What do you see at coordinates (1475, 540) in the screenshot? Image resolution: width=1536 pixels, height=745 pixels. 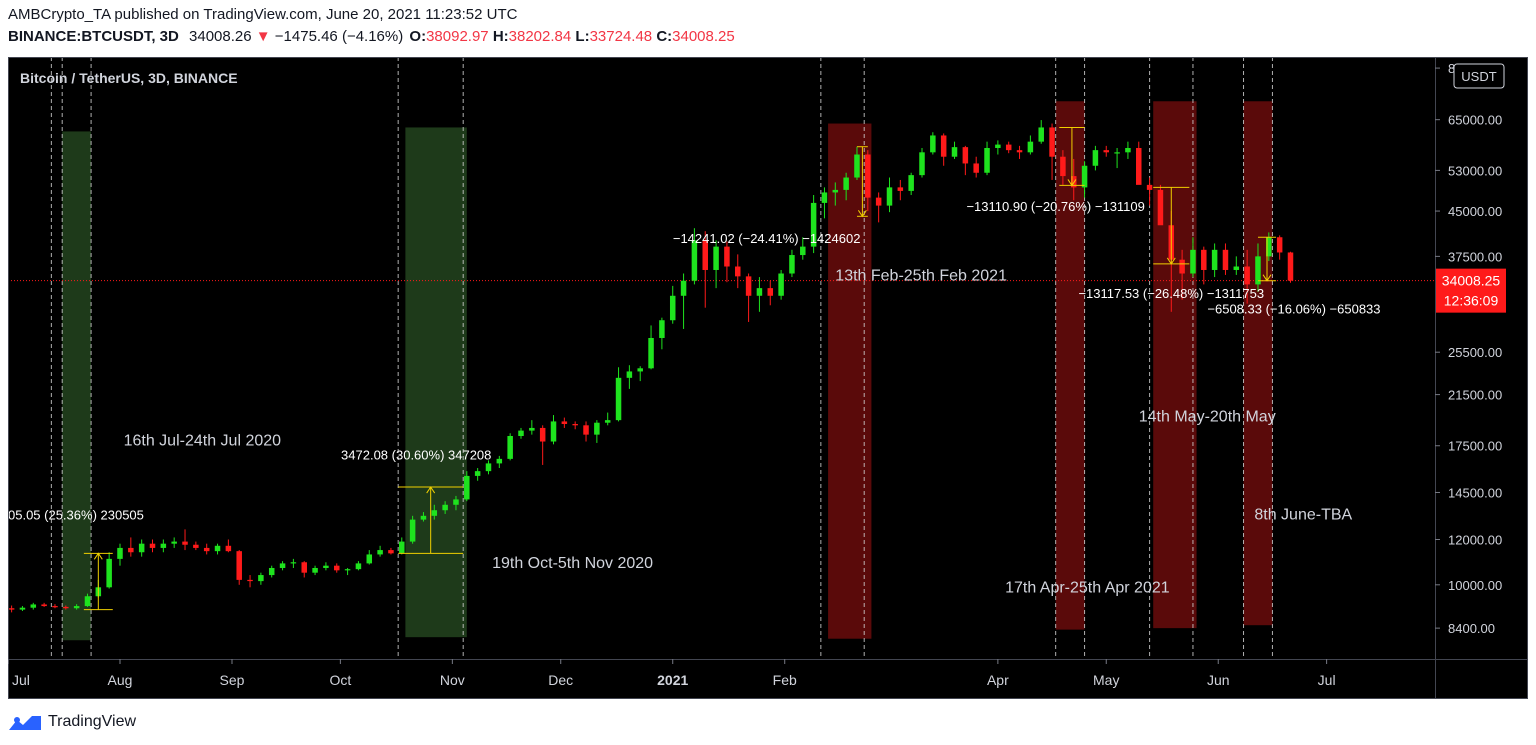 I see `price-axis-label: 12000.00` at bounding box center [1475, 540].